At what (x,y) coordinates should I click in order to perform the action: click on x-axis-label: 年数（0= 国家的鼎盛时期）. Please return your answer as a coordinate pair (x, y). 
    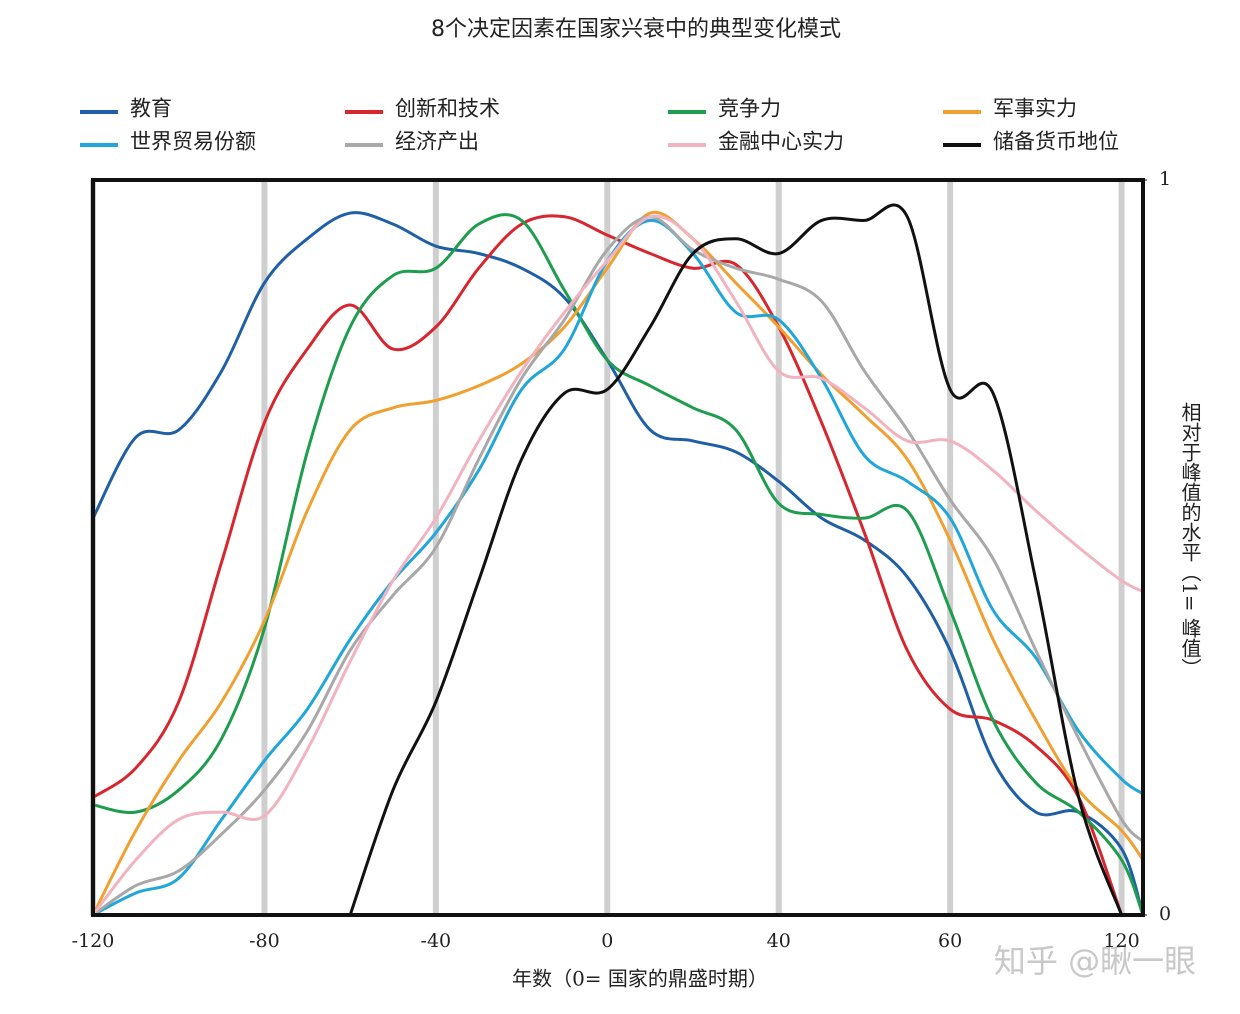
    Looking at the image, I should click on (640, 979).